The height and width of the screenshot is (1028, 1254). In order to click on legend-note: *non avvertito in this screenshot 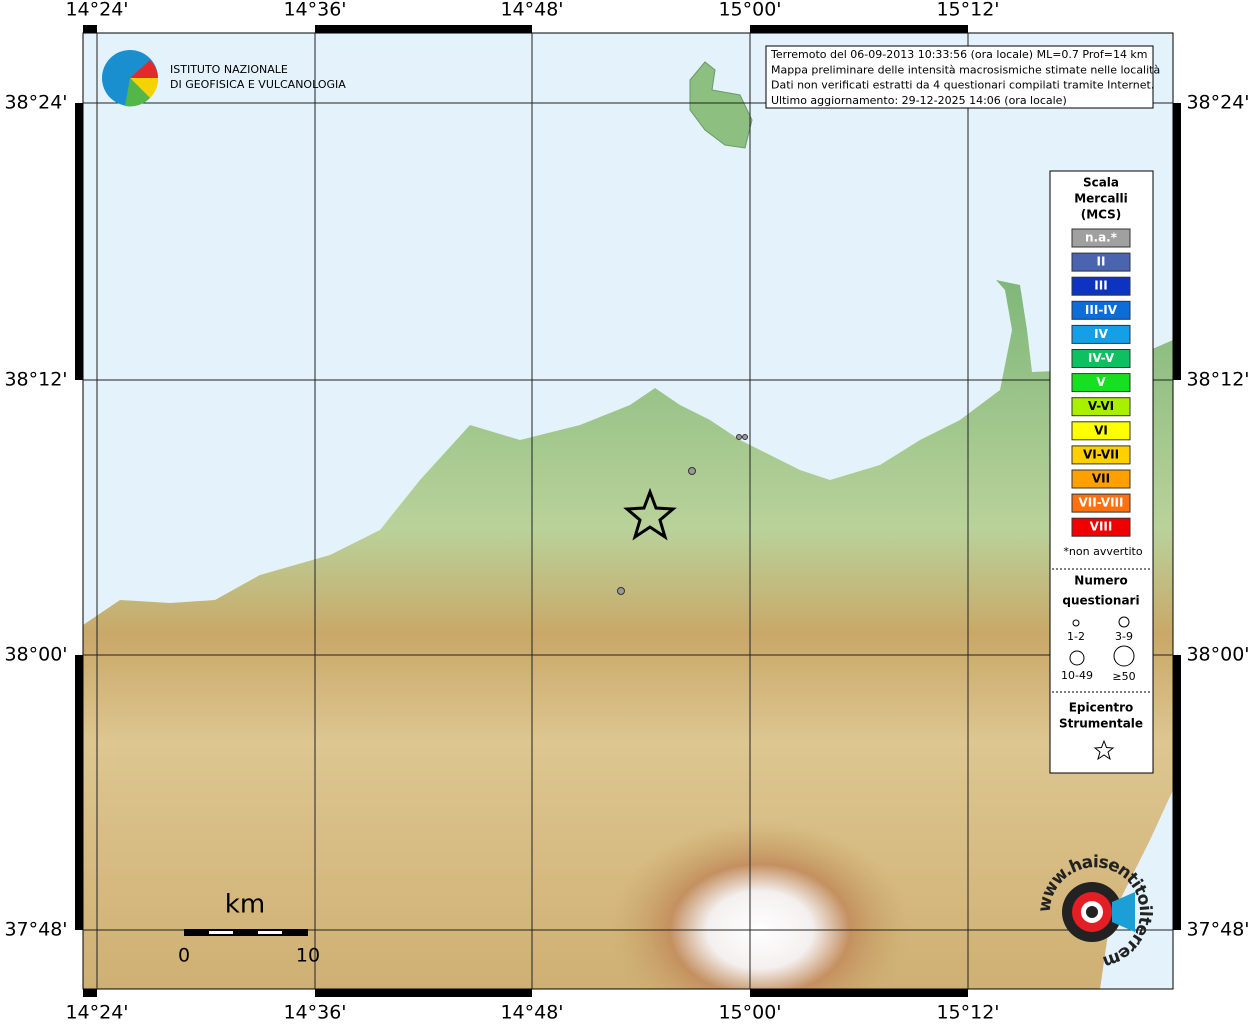, I will do `click(1102, 551)`.